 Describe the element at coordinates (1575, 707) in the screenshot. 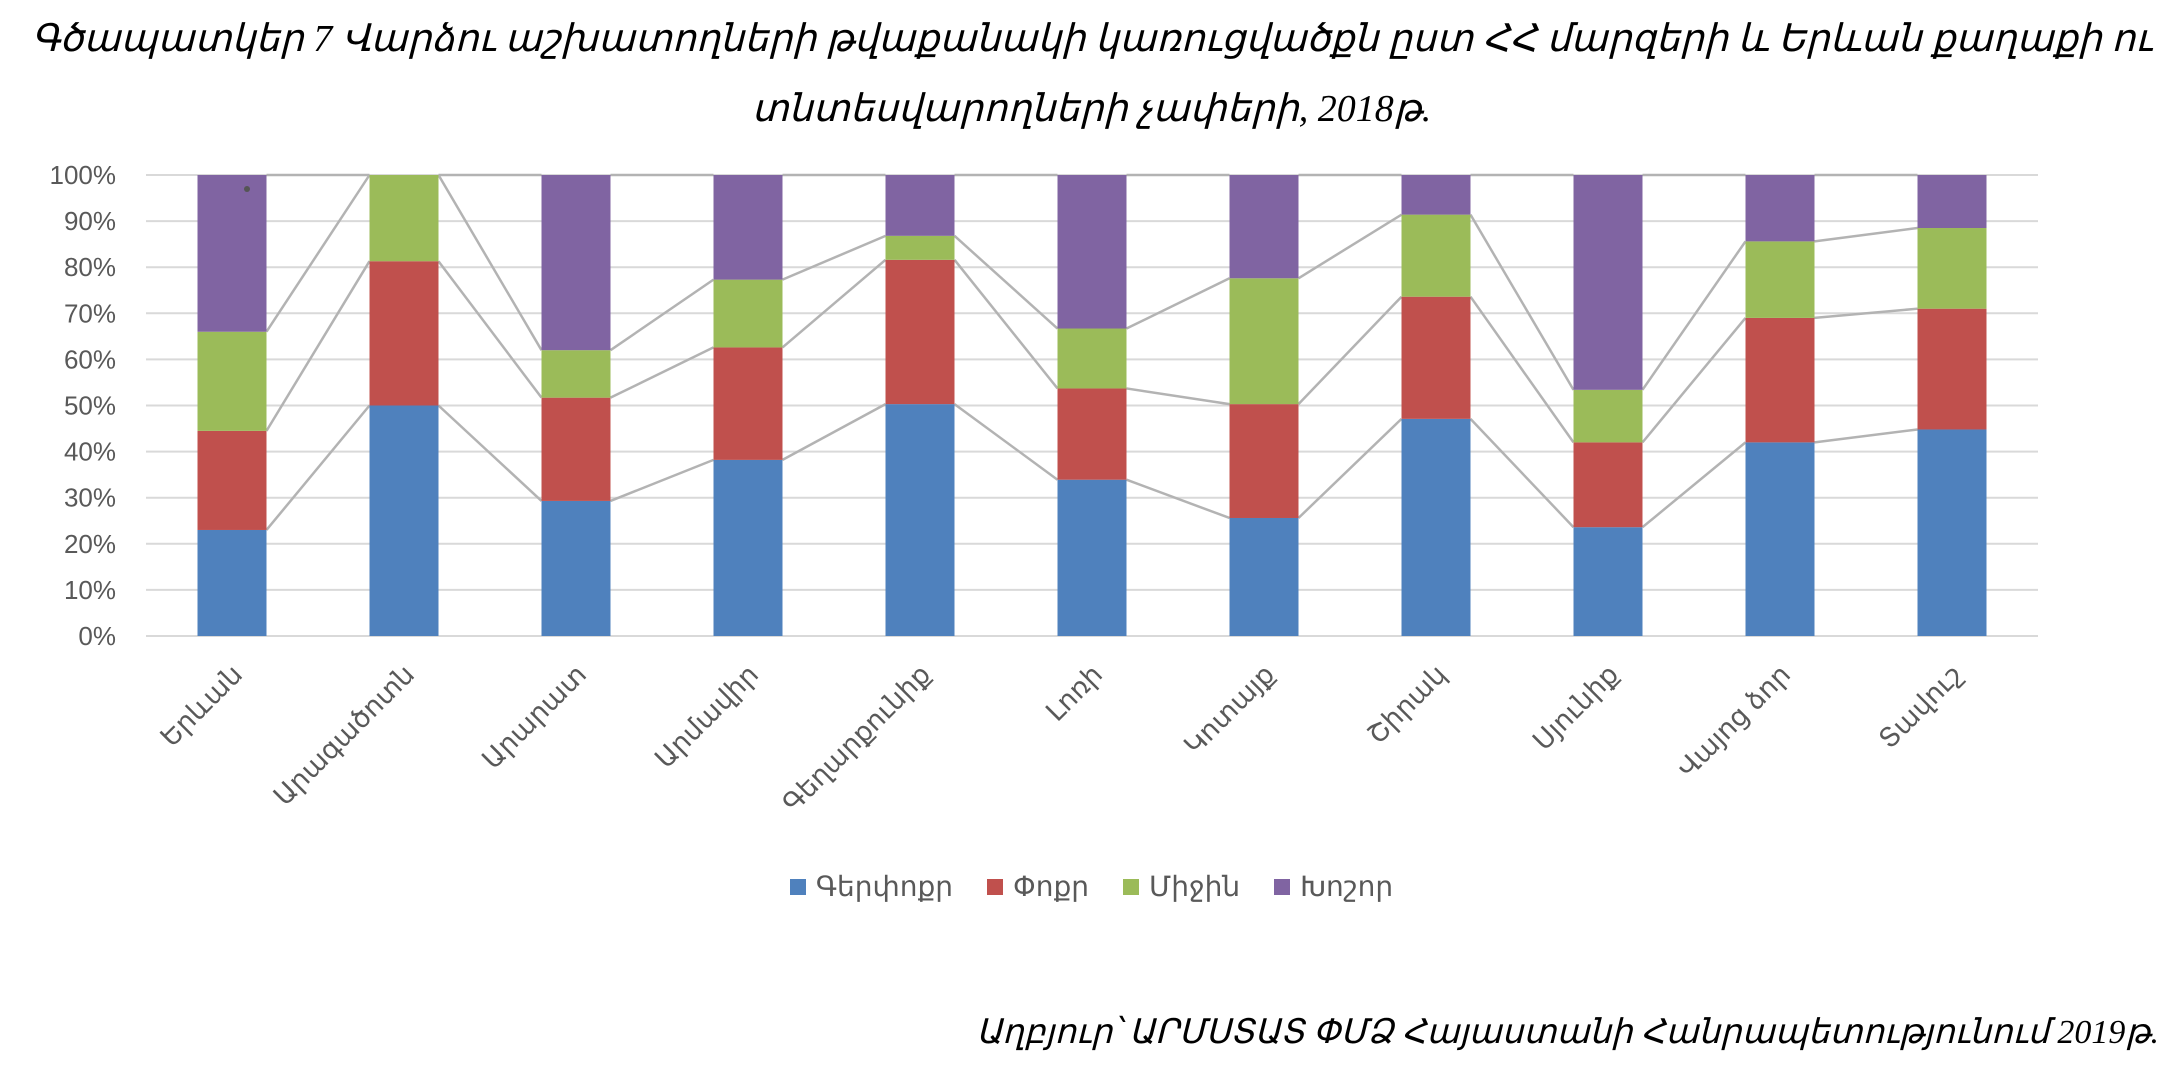

I see `x-tick-label: Սյունիք` at that location.